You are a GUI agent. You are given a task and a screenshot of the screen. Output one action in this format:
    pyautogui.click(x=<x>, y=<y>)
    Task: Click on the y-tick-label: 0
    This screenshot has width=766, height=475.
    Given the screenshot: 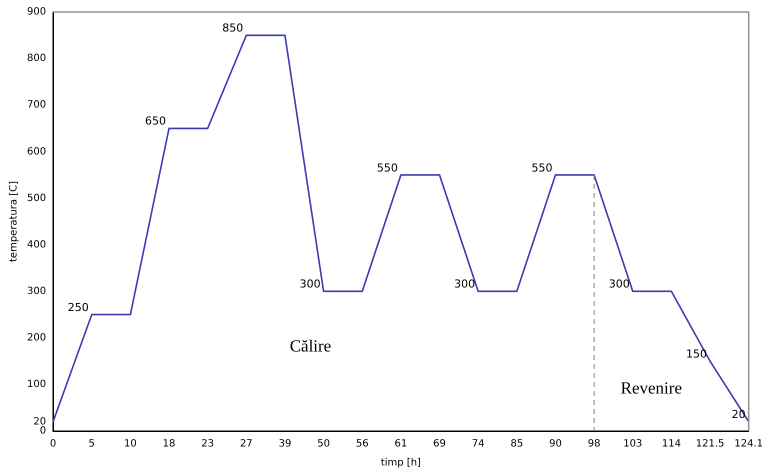 What is the action you would take?
    pyautogui.click(x=43, y=431)
    